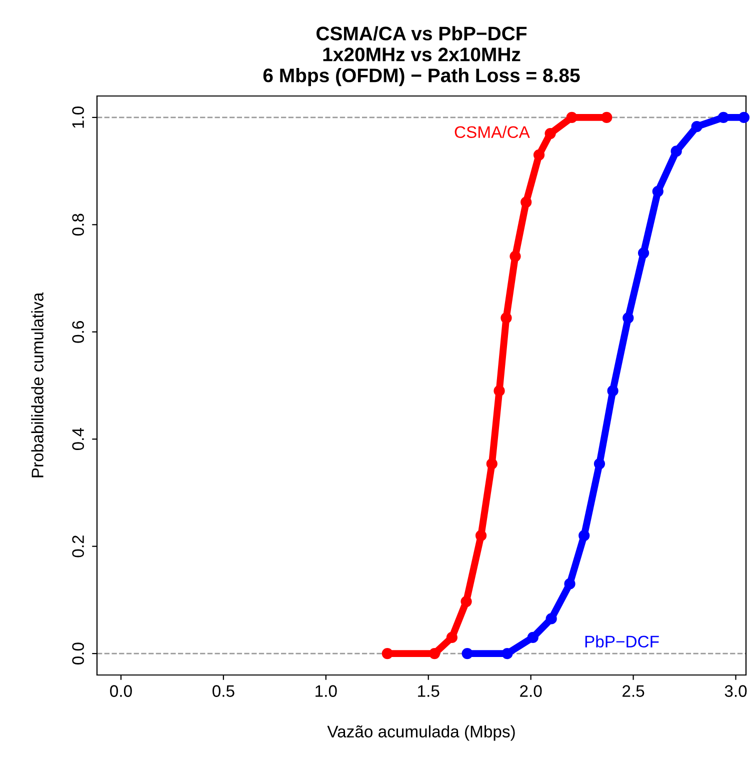 The image size is (753, 764). Describe the element at coordinates (223, 691) in the screenshot. I see `x-tick-label: 0.5` at that location.